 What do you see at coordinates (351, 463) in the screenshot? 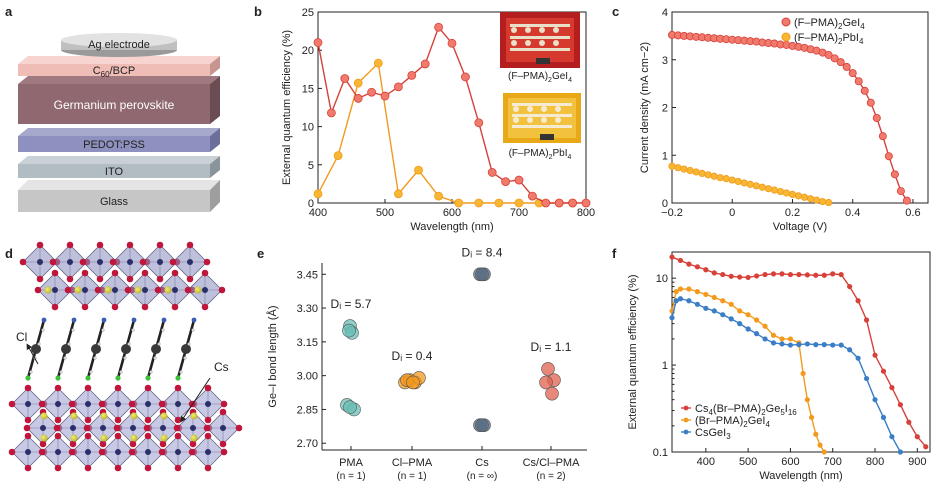
I see `e-category-label: PMA` at bounding box center [351, 463].